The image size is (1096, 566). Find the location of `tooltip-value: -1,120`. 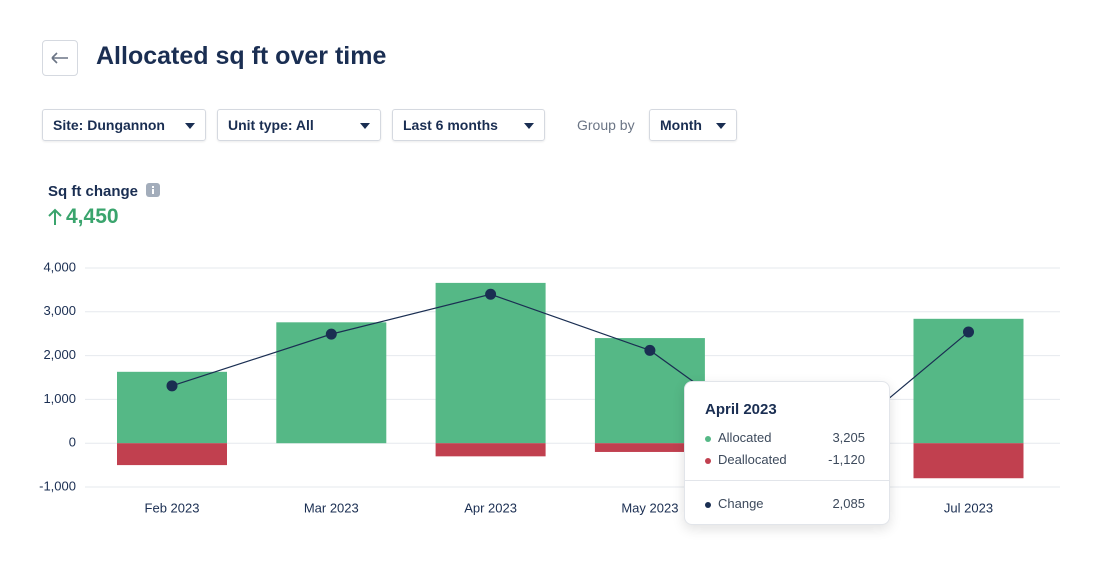

tooltip-value: -1,120 is located at coordinates (846, 459).